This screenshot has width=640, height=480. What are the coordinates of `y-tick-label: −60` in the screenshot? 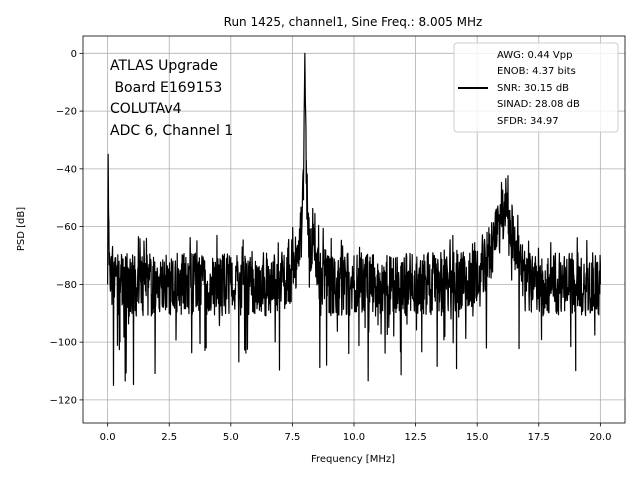 It's located at (66, 227).